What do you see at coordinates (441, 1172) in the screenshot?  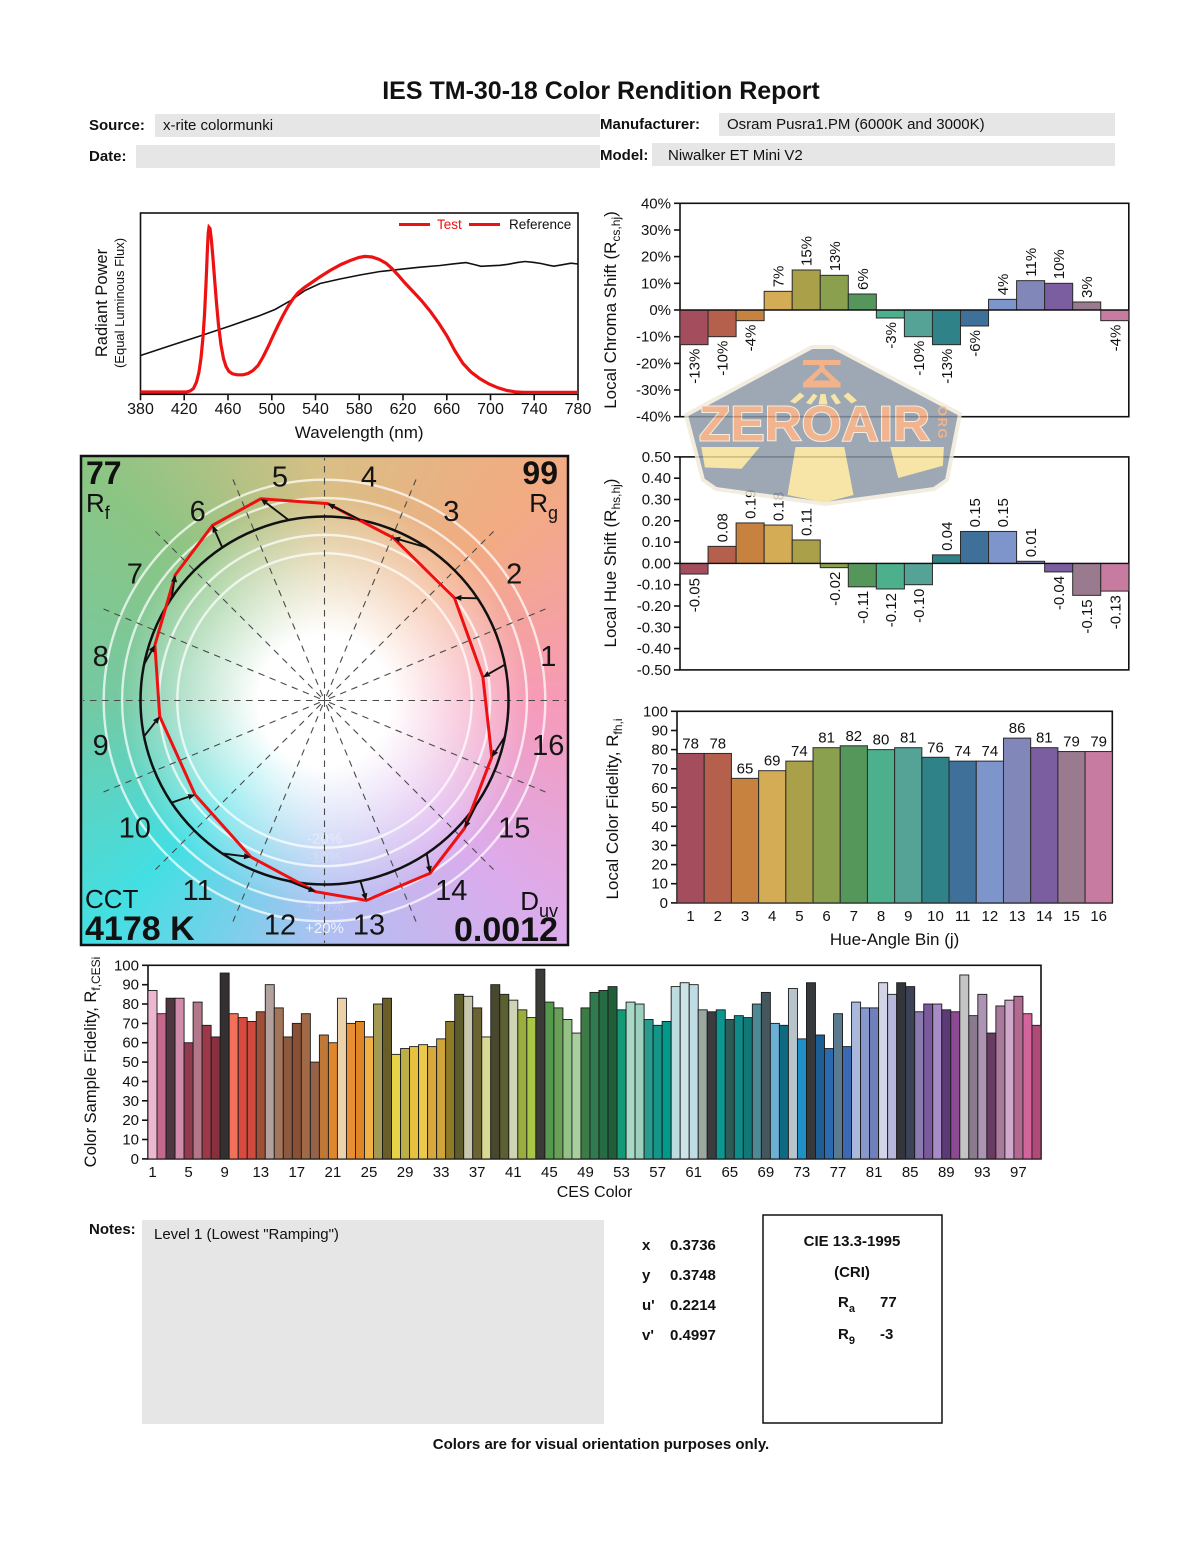 I see `svg-text: 33` at bounding box center [441, 1172].